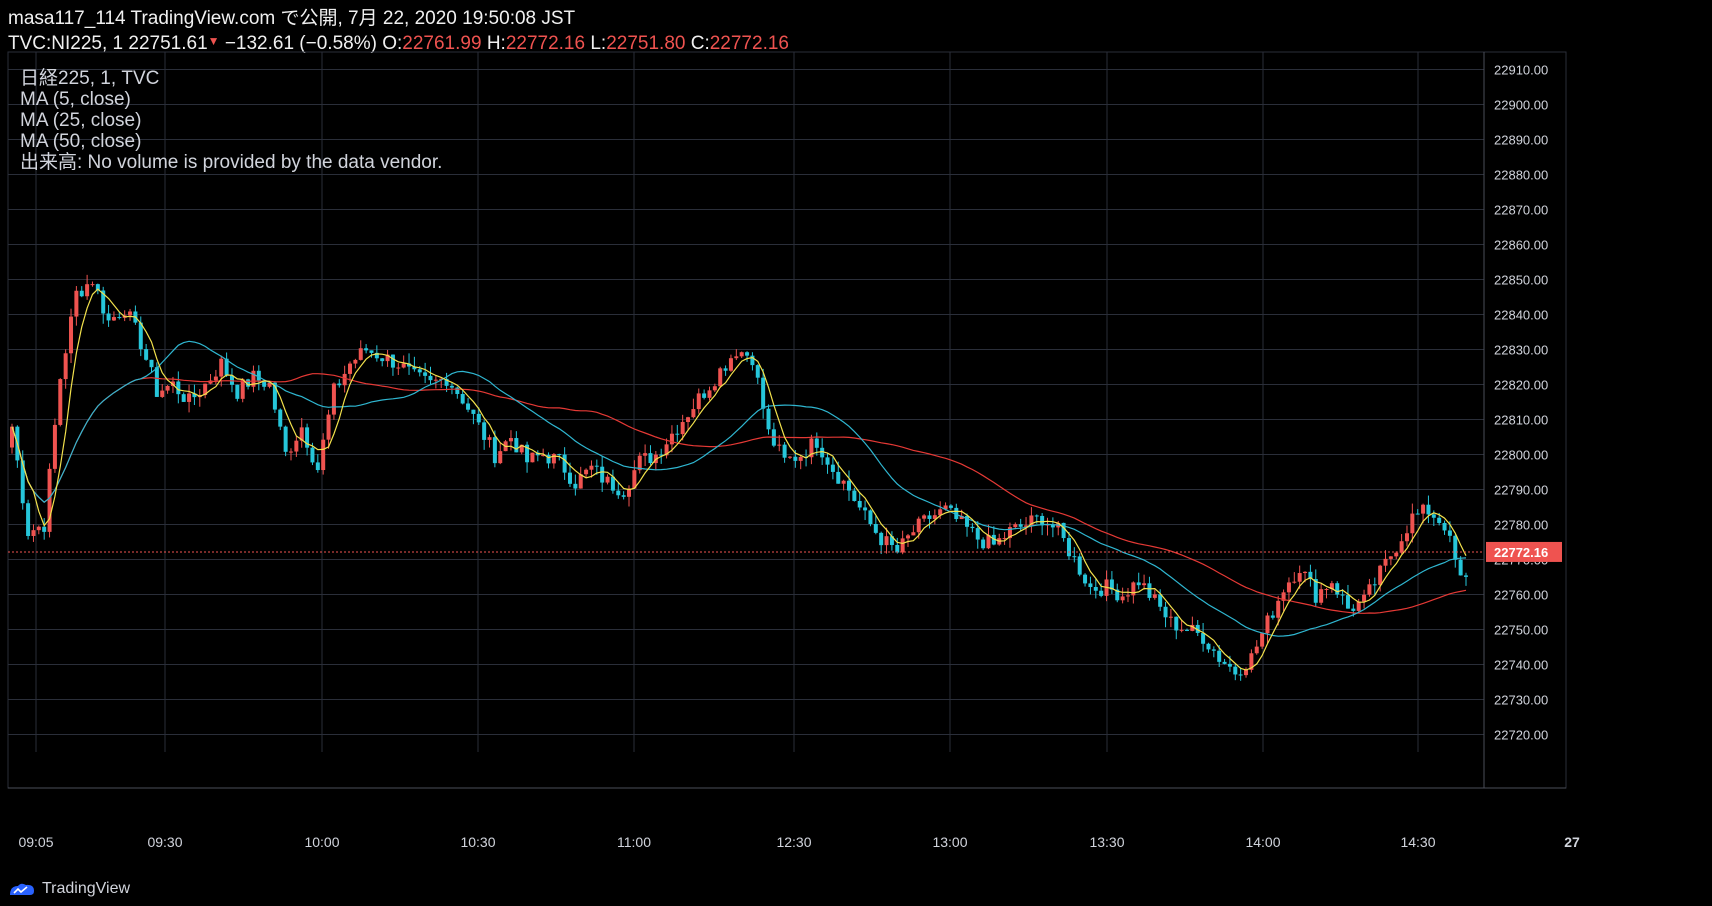 The height and width of the screenshot is (906, 1712). I want to click on y-tick-label: 22740.00, so click(1521, 665).